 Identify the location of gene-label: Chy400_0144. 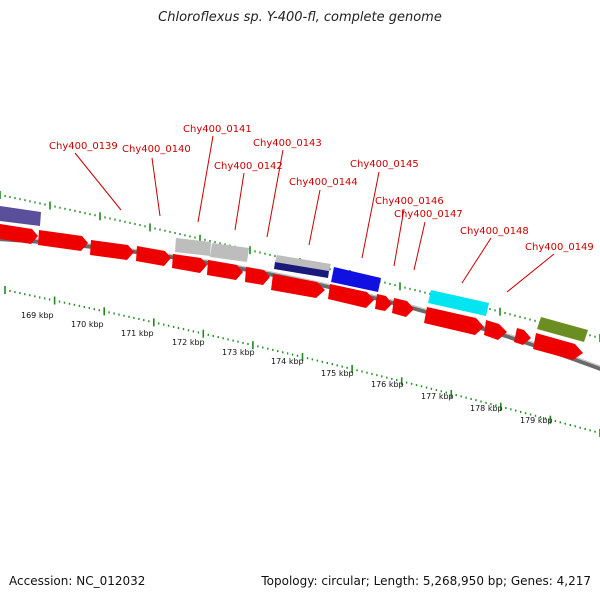
(323, 182).